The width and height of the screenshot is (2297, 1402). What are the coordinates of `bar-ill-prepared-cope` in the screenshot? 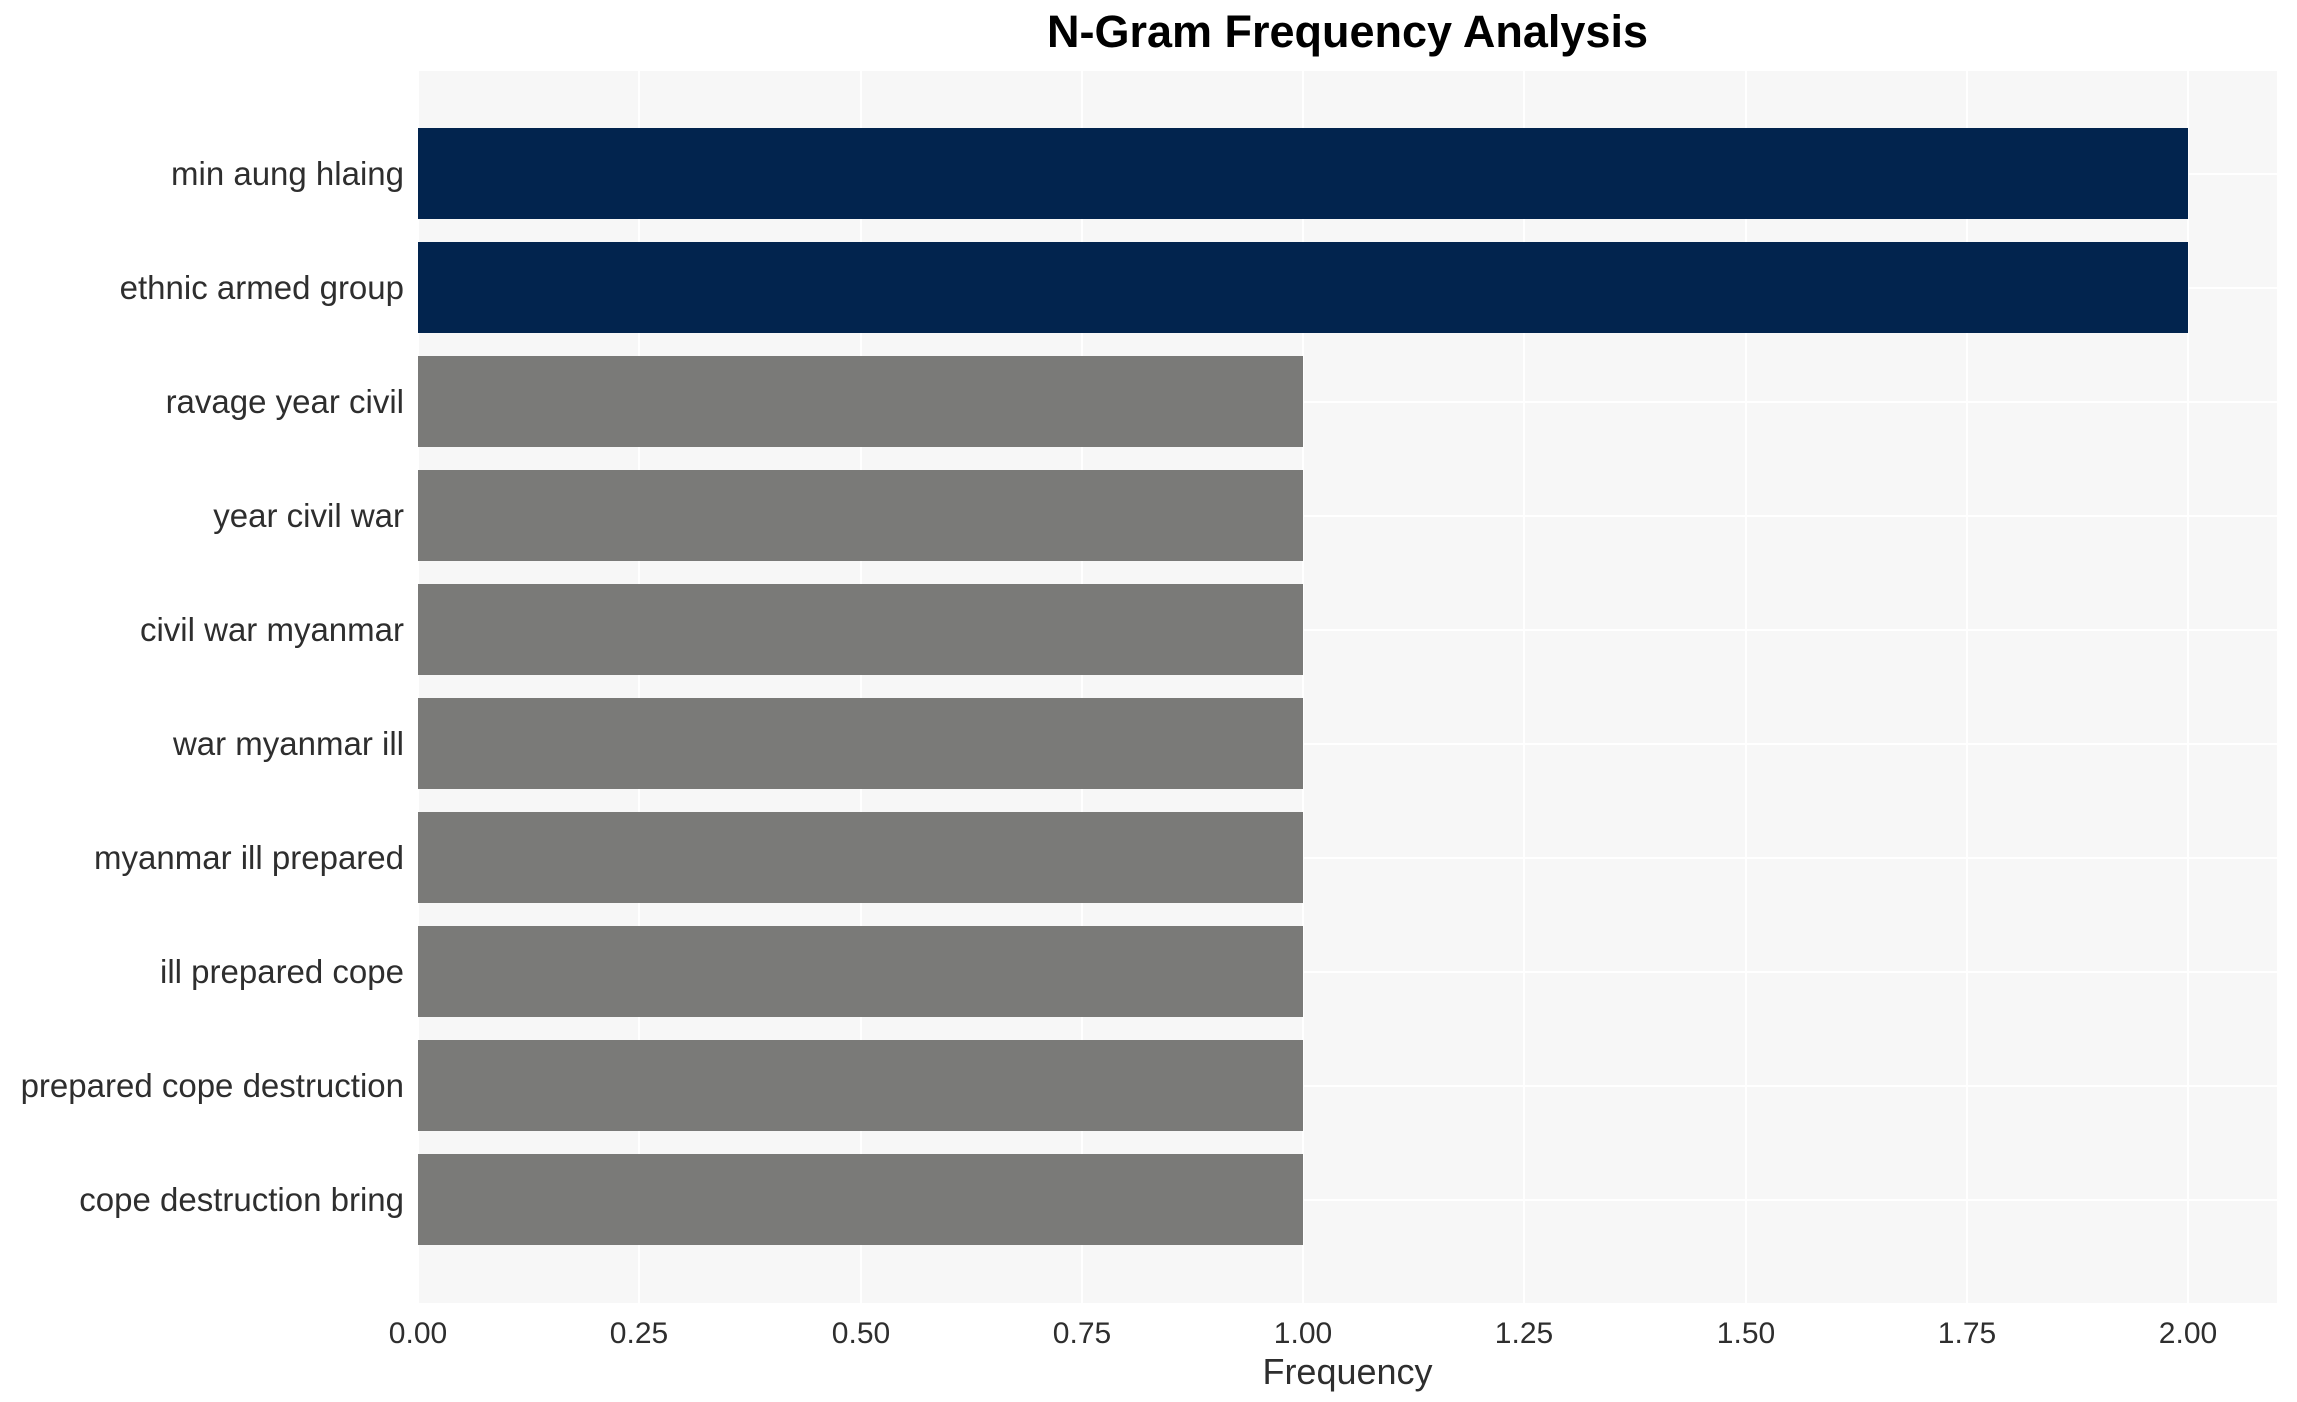 It's located at (860, 971).